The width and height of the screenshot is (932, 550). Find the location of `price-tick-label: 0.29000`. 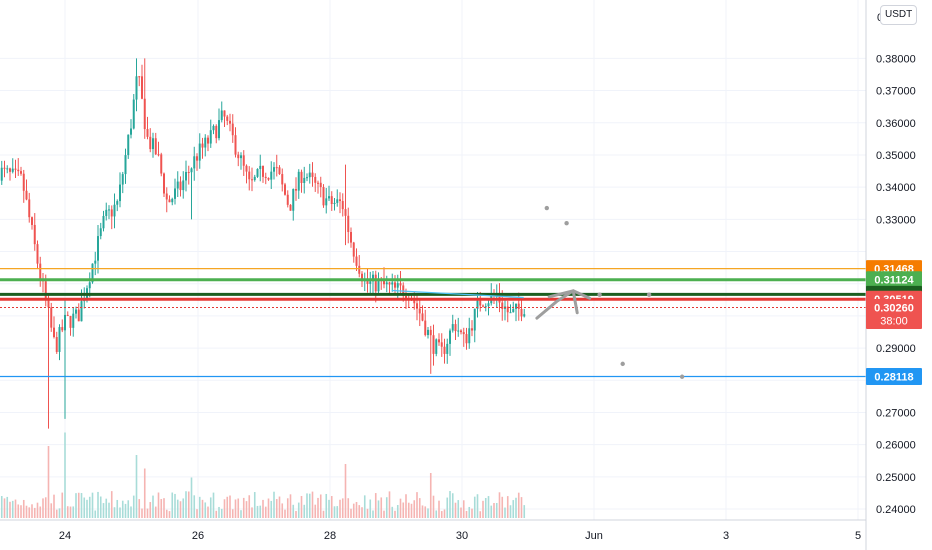

price-tick-label: 0.29000 is located at coordinates (896, 349).